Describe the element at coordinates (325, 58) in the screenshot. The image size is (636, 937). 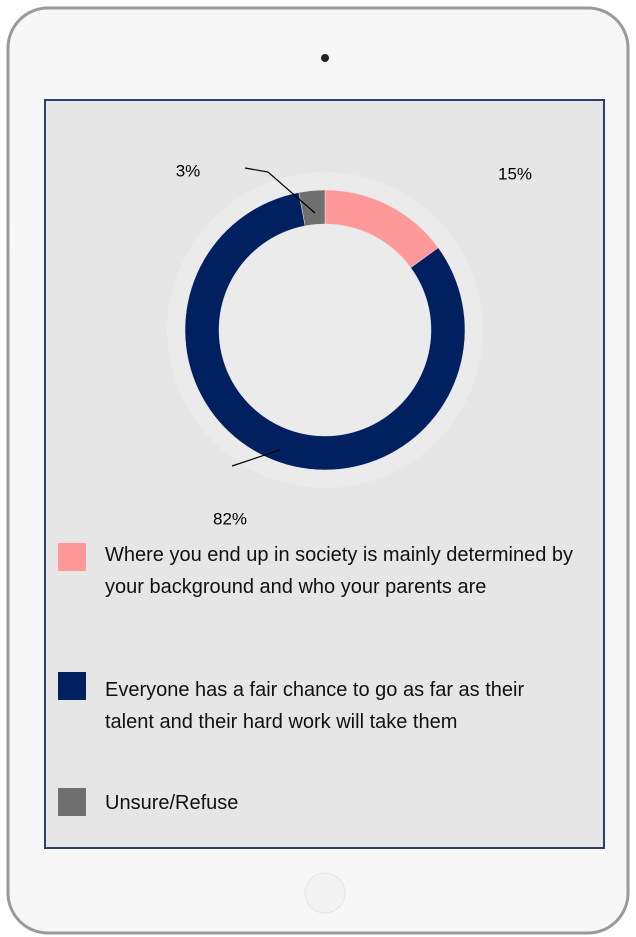
I see `camera` at that location.